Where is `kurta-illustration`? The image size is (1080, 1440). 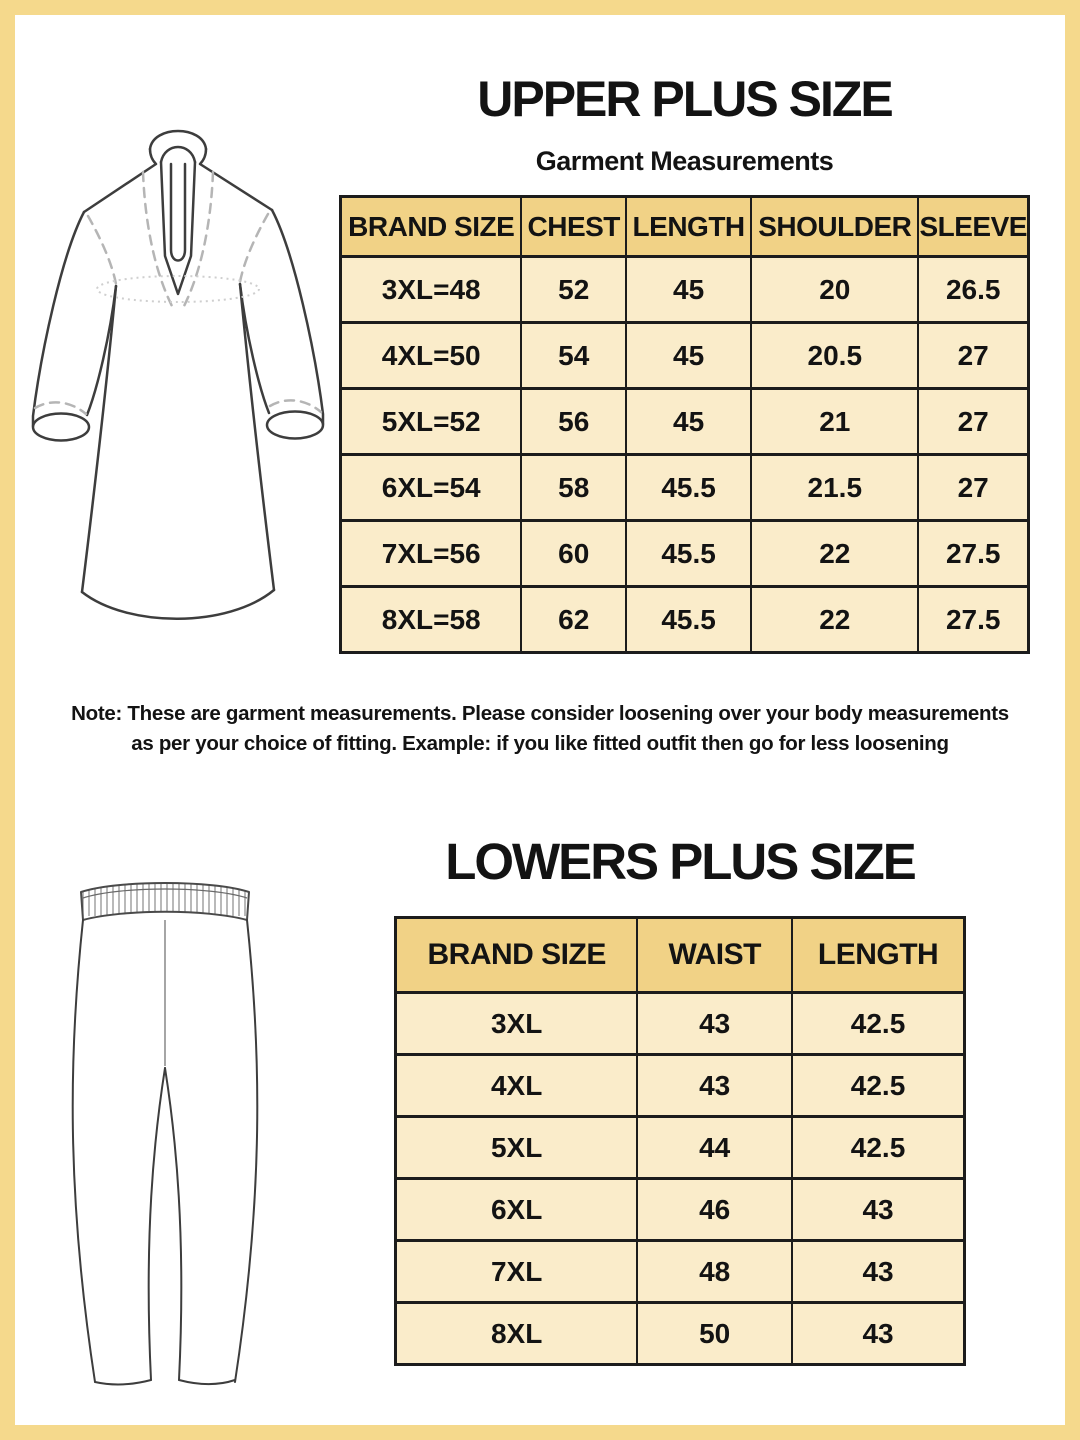 kurta-illustration is located at coordinates (178, 383).